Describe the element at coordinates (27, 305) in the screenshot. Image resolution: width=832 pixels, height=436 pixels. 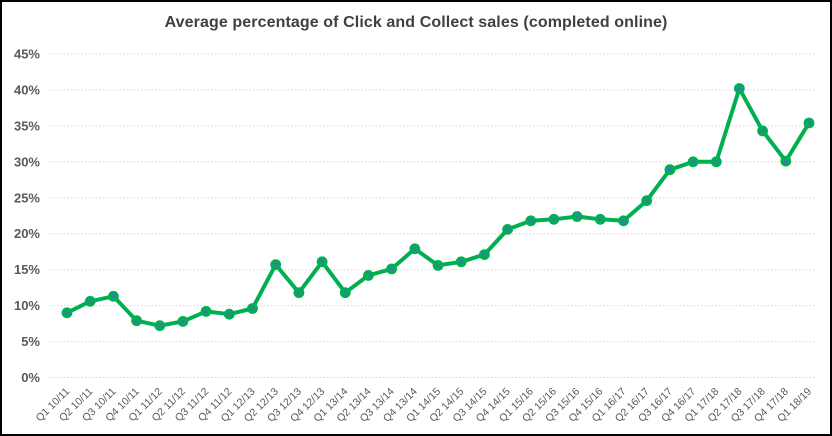
I see `y-axis-tick-label: 10%` at that location.